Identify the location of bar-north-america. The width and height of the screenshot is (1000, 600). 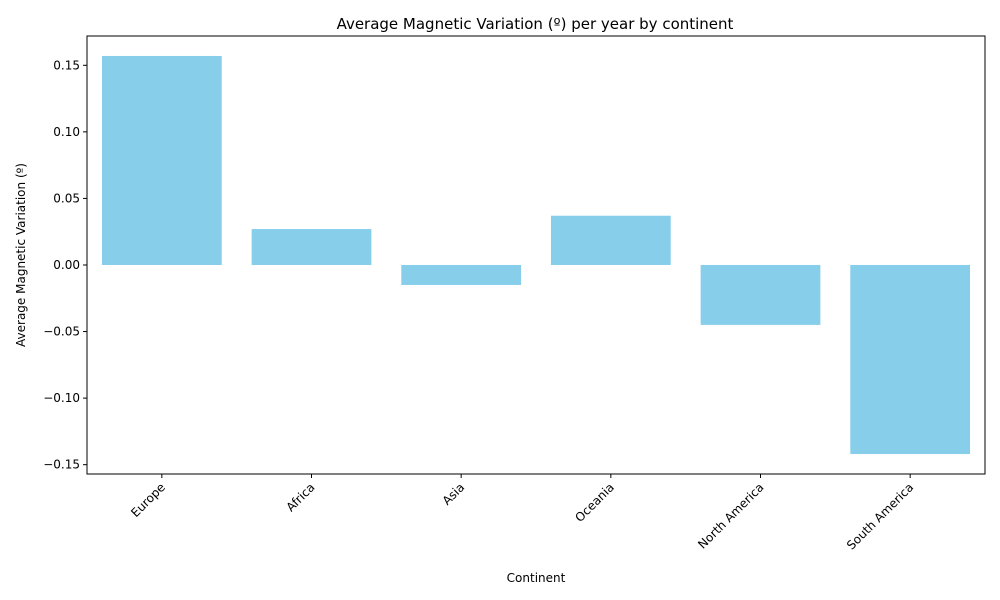
(760, 294).